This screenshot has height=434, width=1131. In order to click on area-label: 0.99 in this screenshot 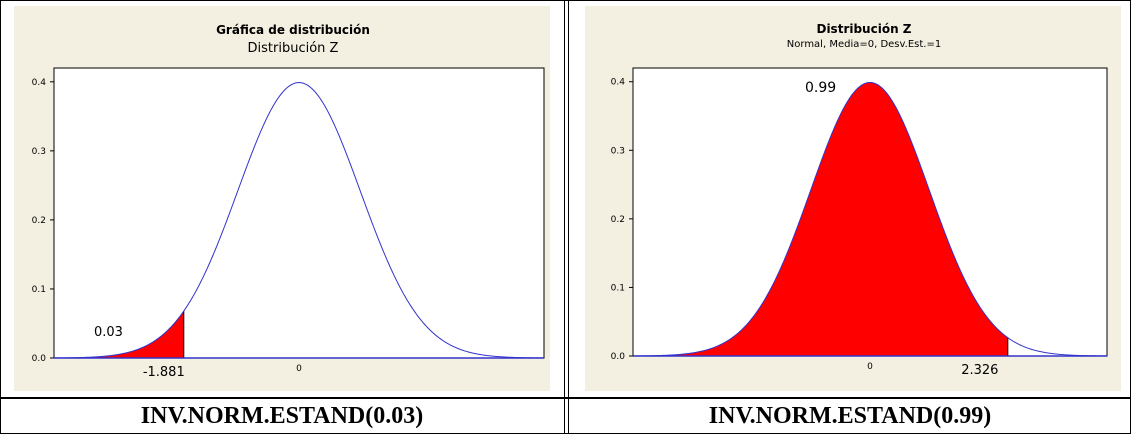, I will do `click(820, 88)`.